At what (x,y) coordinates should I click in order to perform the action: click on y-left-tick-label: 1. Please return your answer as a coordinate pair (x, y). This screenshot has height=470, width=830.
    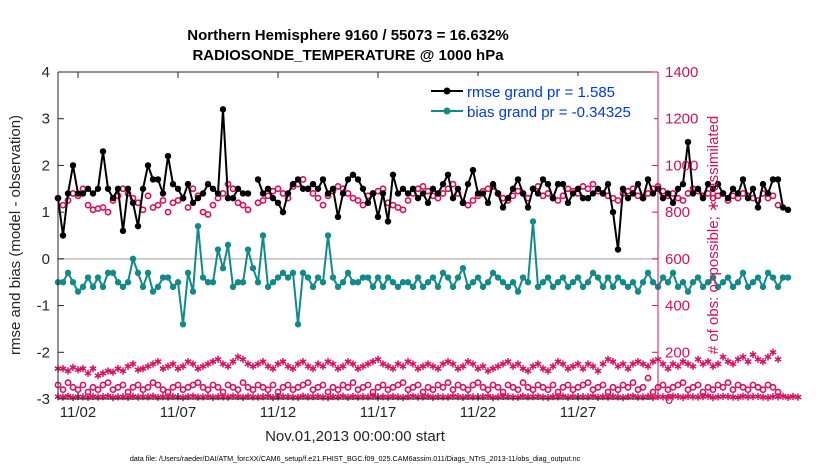
    Looking at the image, I should click on (46, 212).